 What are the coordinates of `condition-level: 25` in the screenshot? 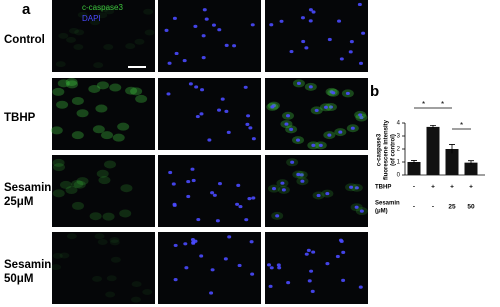 It's located at (452, 207).